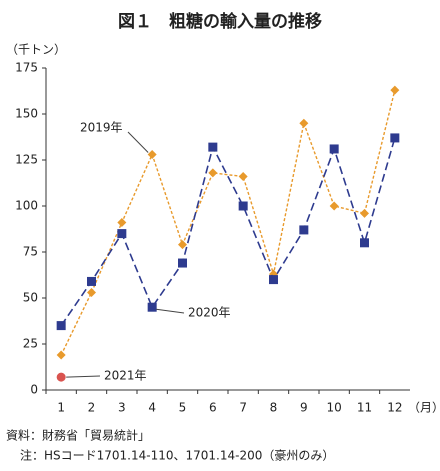 The image size is (440, 471). What do you see at coordinates (274, 408) in the screenshot?
I see `x-tick-label: 8` at bounding box center [274, 408].